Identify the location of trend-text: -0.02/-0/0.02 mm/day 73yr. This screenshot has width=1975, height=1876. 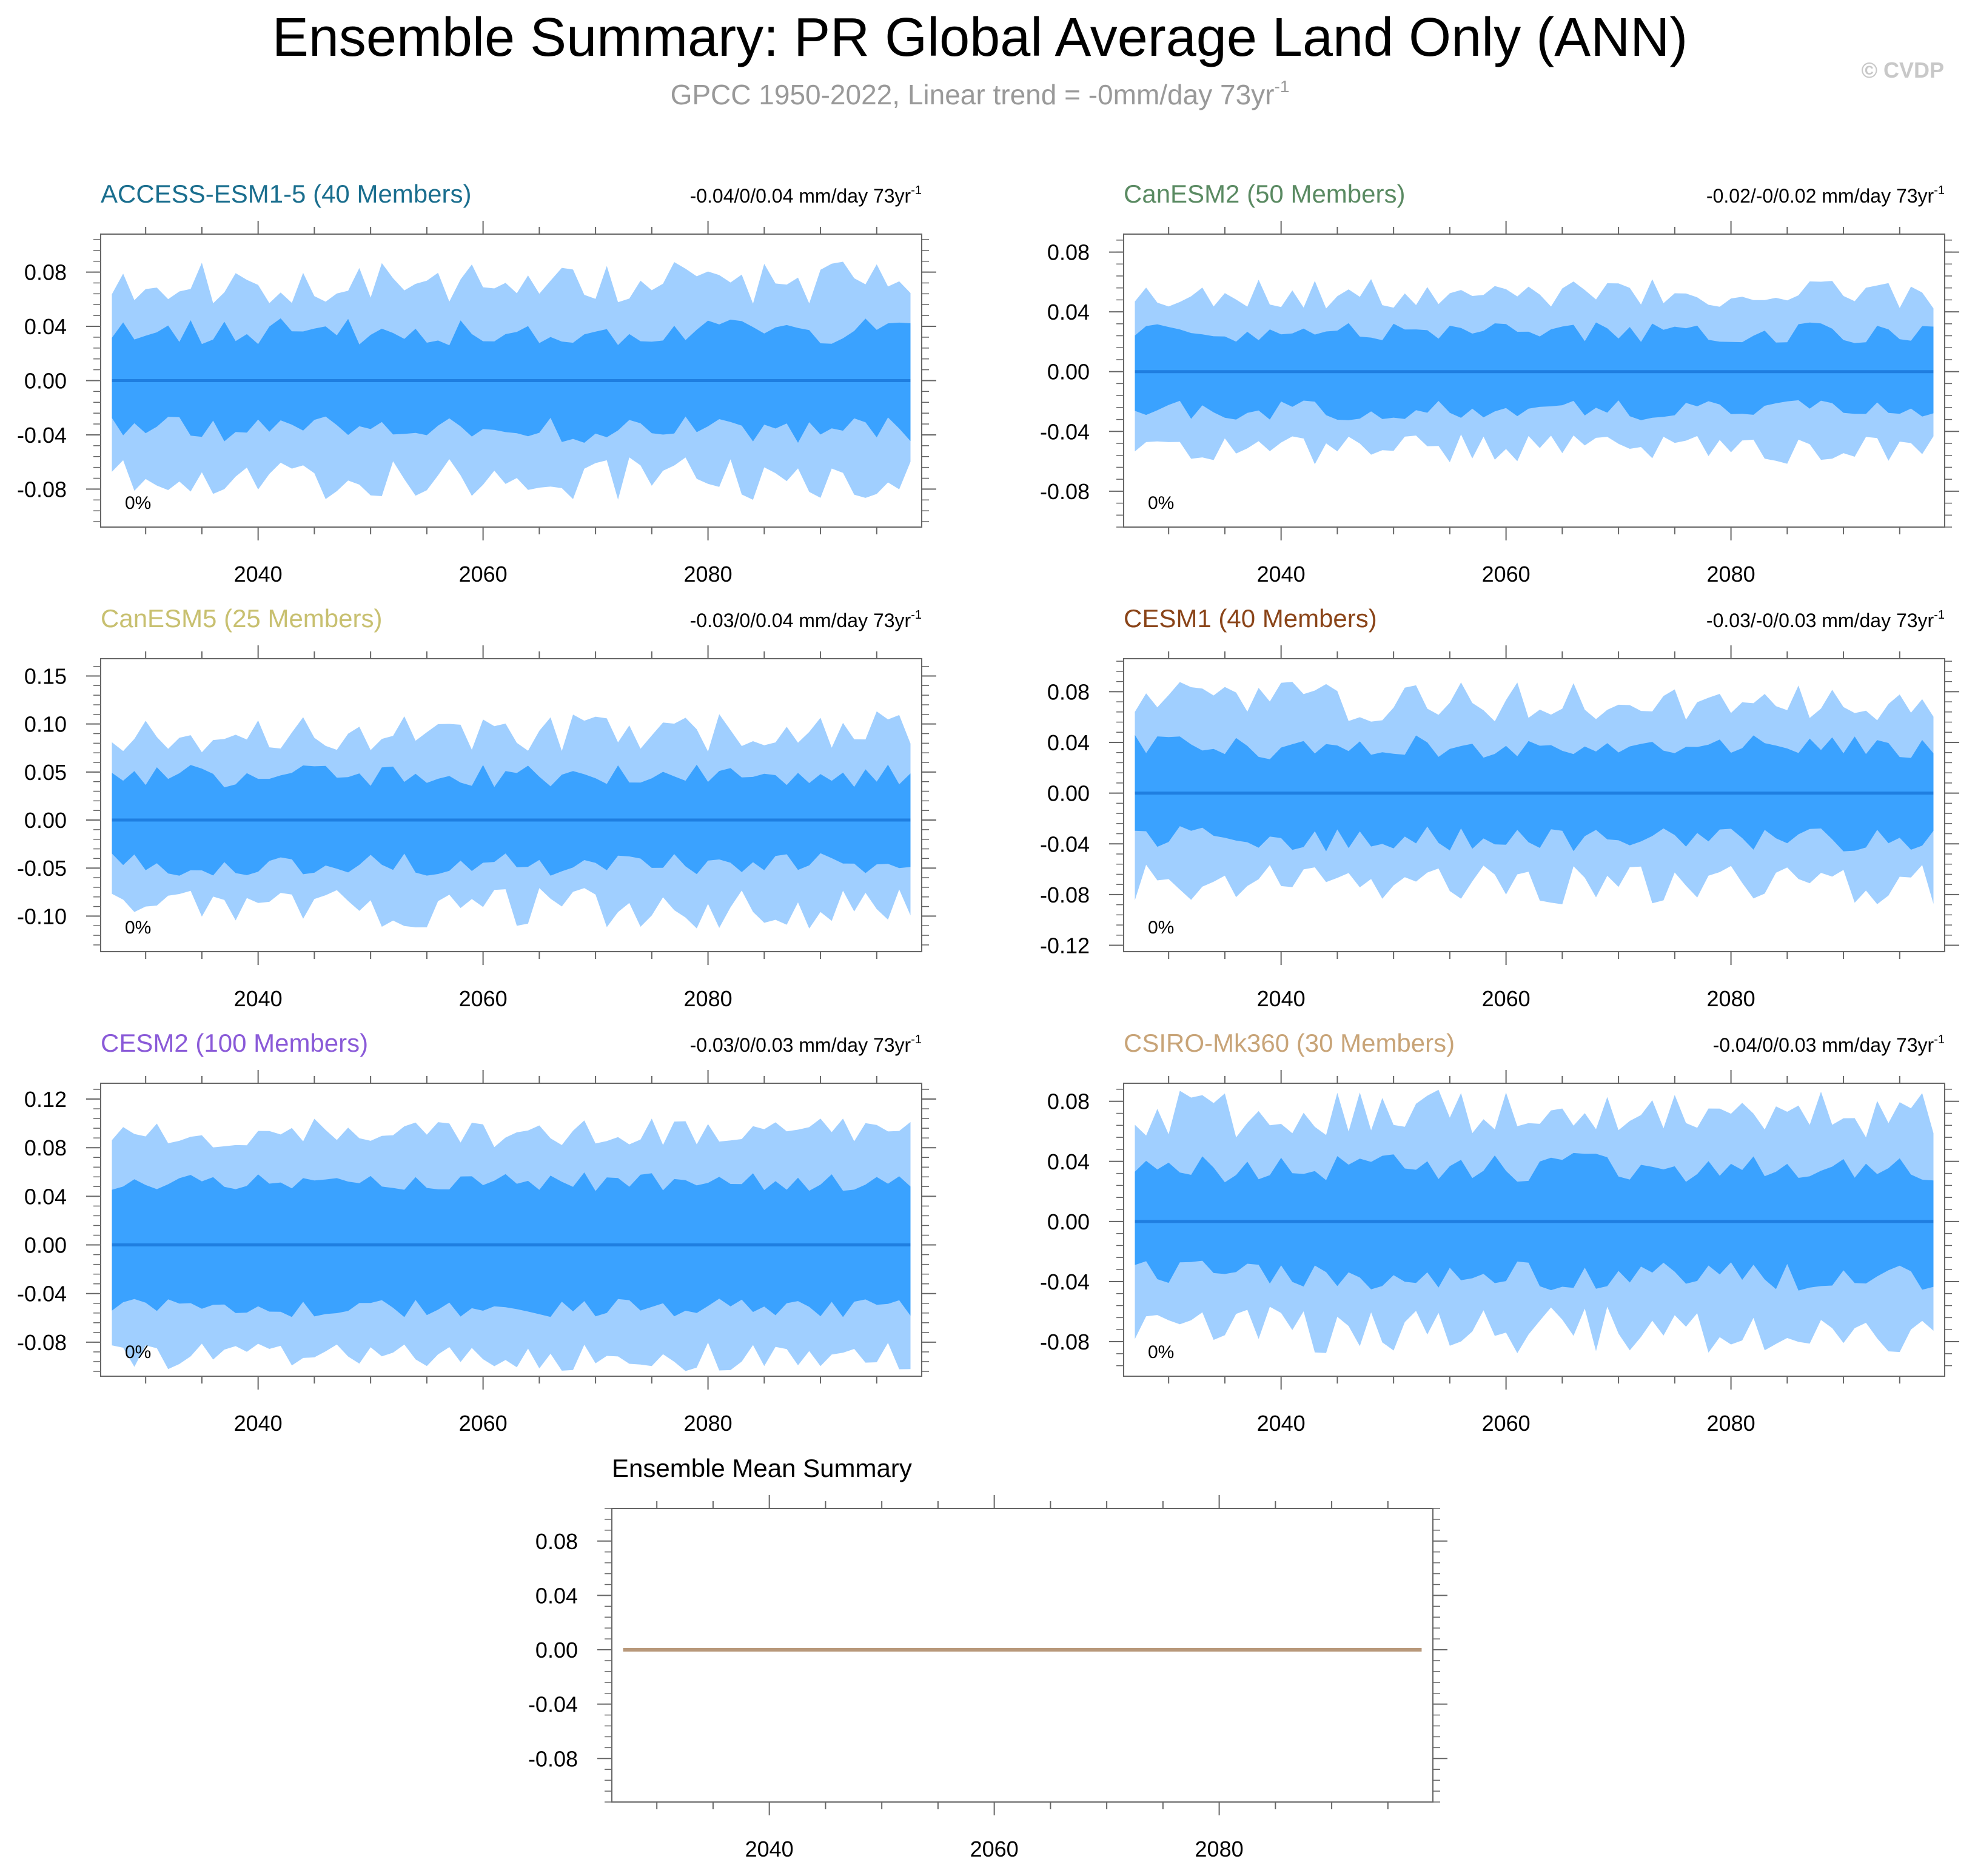
(1820, 196).